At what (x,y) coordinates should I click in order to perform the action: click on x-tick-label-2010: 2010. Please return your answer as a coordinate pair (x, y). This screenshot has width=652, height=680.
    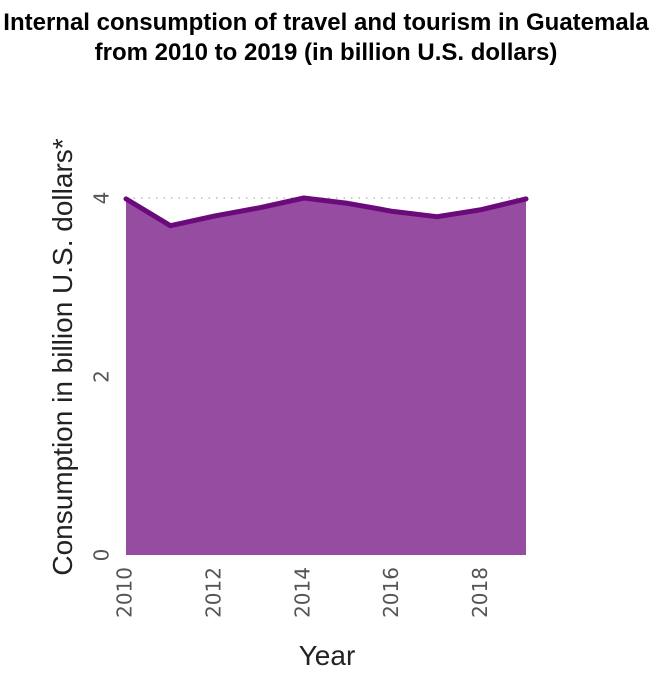
    Looking at the image, I should click on (125, 592).